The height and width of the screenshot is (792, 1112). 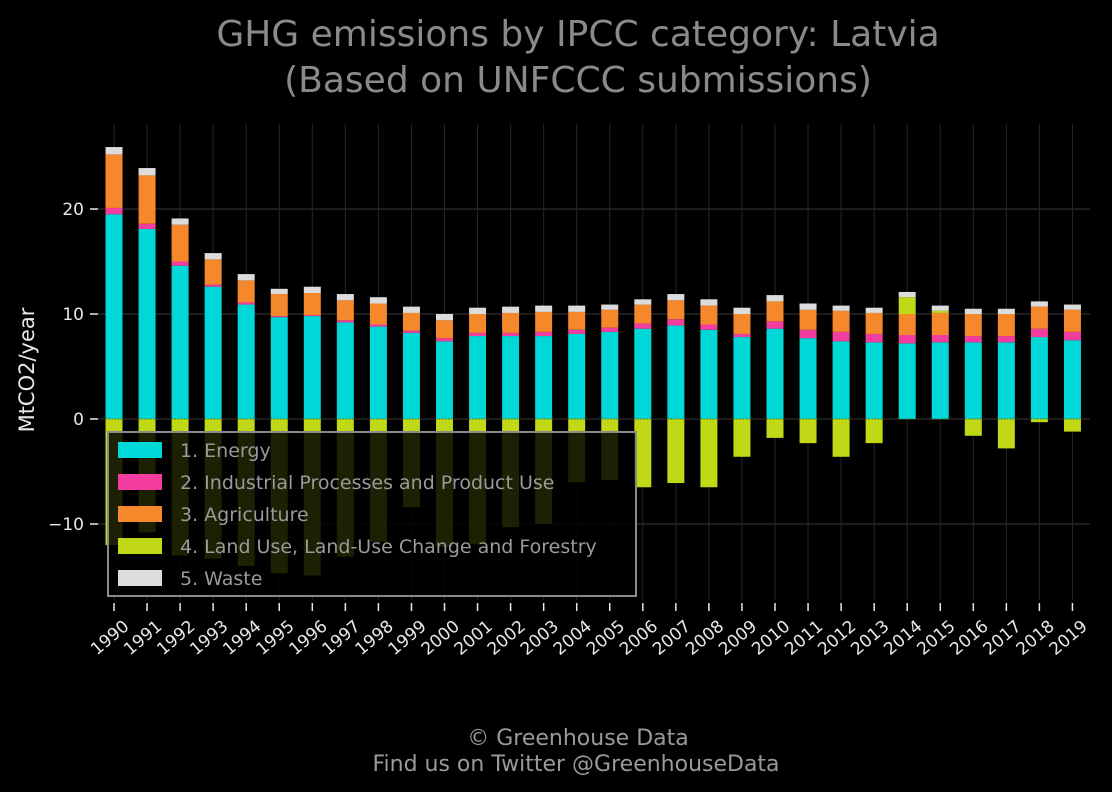 What do you see at coordinates (578, 80) in the screenshot?
I see `chart-title-line-2: (Based on UNFCCC submissions)` at bounding box center [578, 80].